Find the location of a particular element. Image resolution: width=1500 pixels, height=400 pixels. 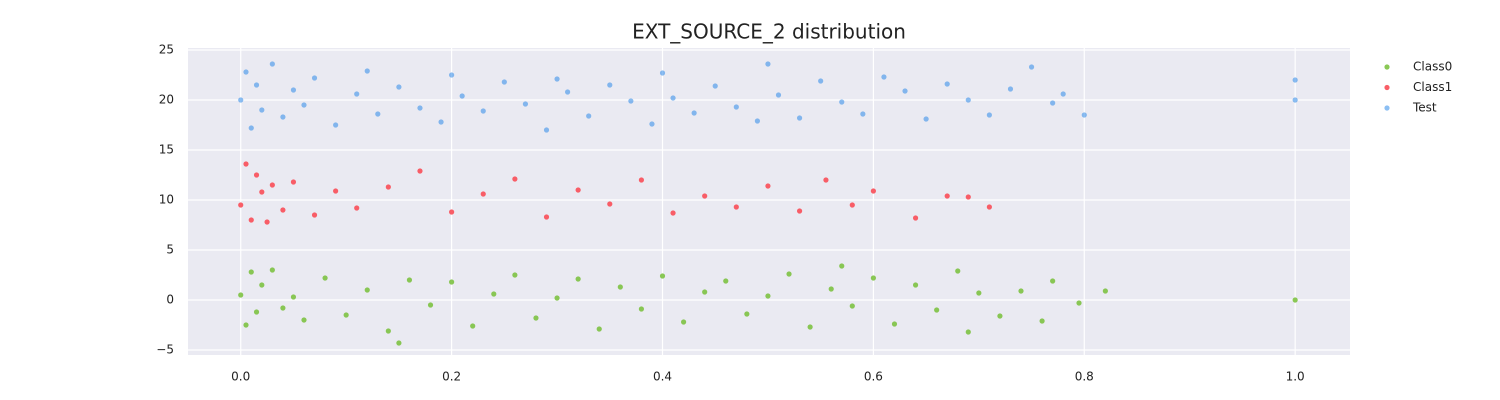

y-tick-label: 5 is located at coordinates (170, 250).